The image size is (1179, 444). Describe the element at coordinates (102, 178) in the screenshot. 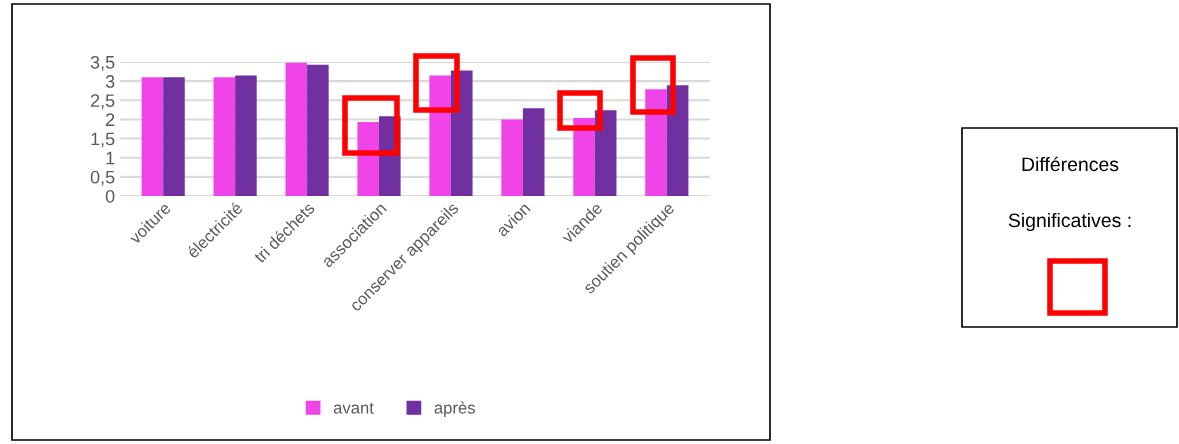

I see `y-tick-label: 0,5` at that location.